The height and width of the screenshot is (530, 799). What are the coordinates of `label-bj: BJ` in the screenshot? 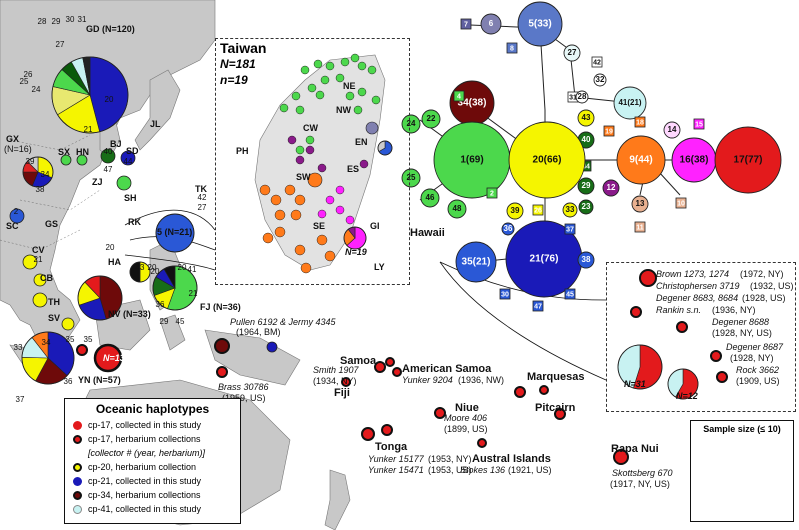 It's located at (116, 144).